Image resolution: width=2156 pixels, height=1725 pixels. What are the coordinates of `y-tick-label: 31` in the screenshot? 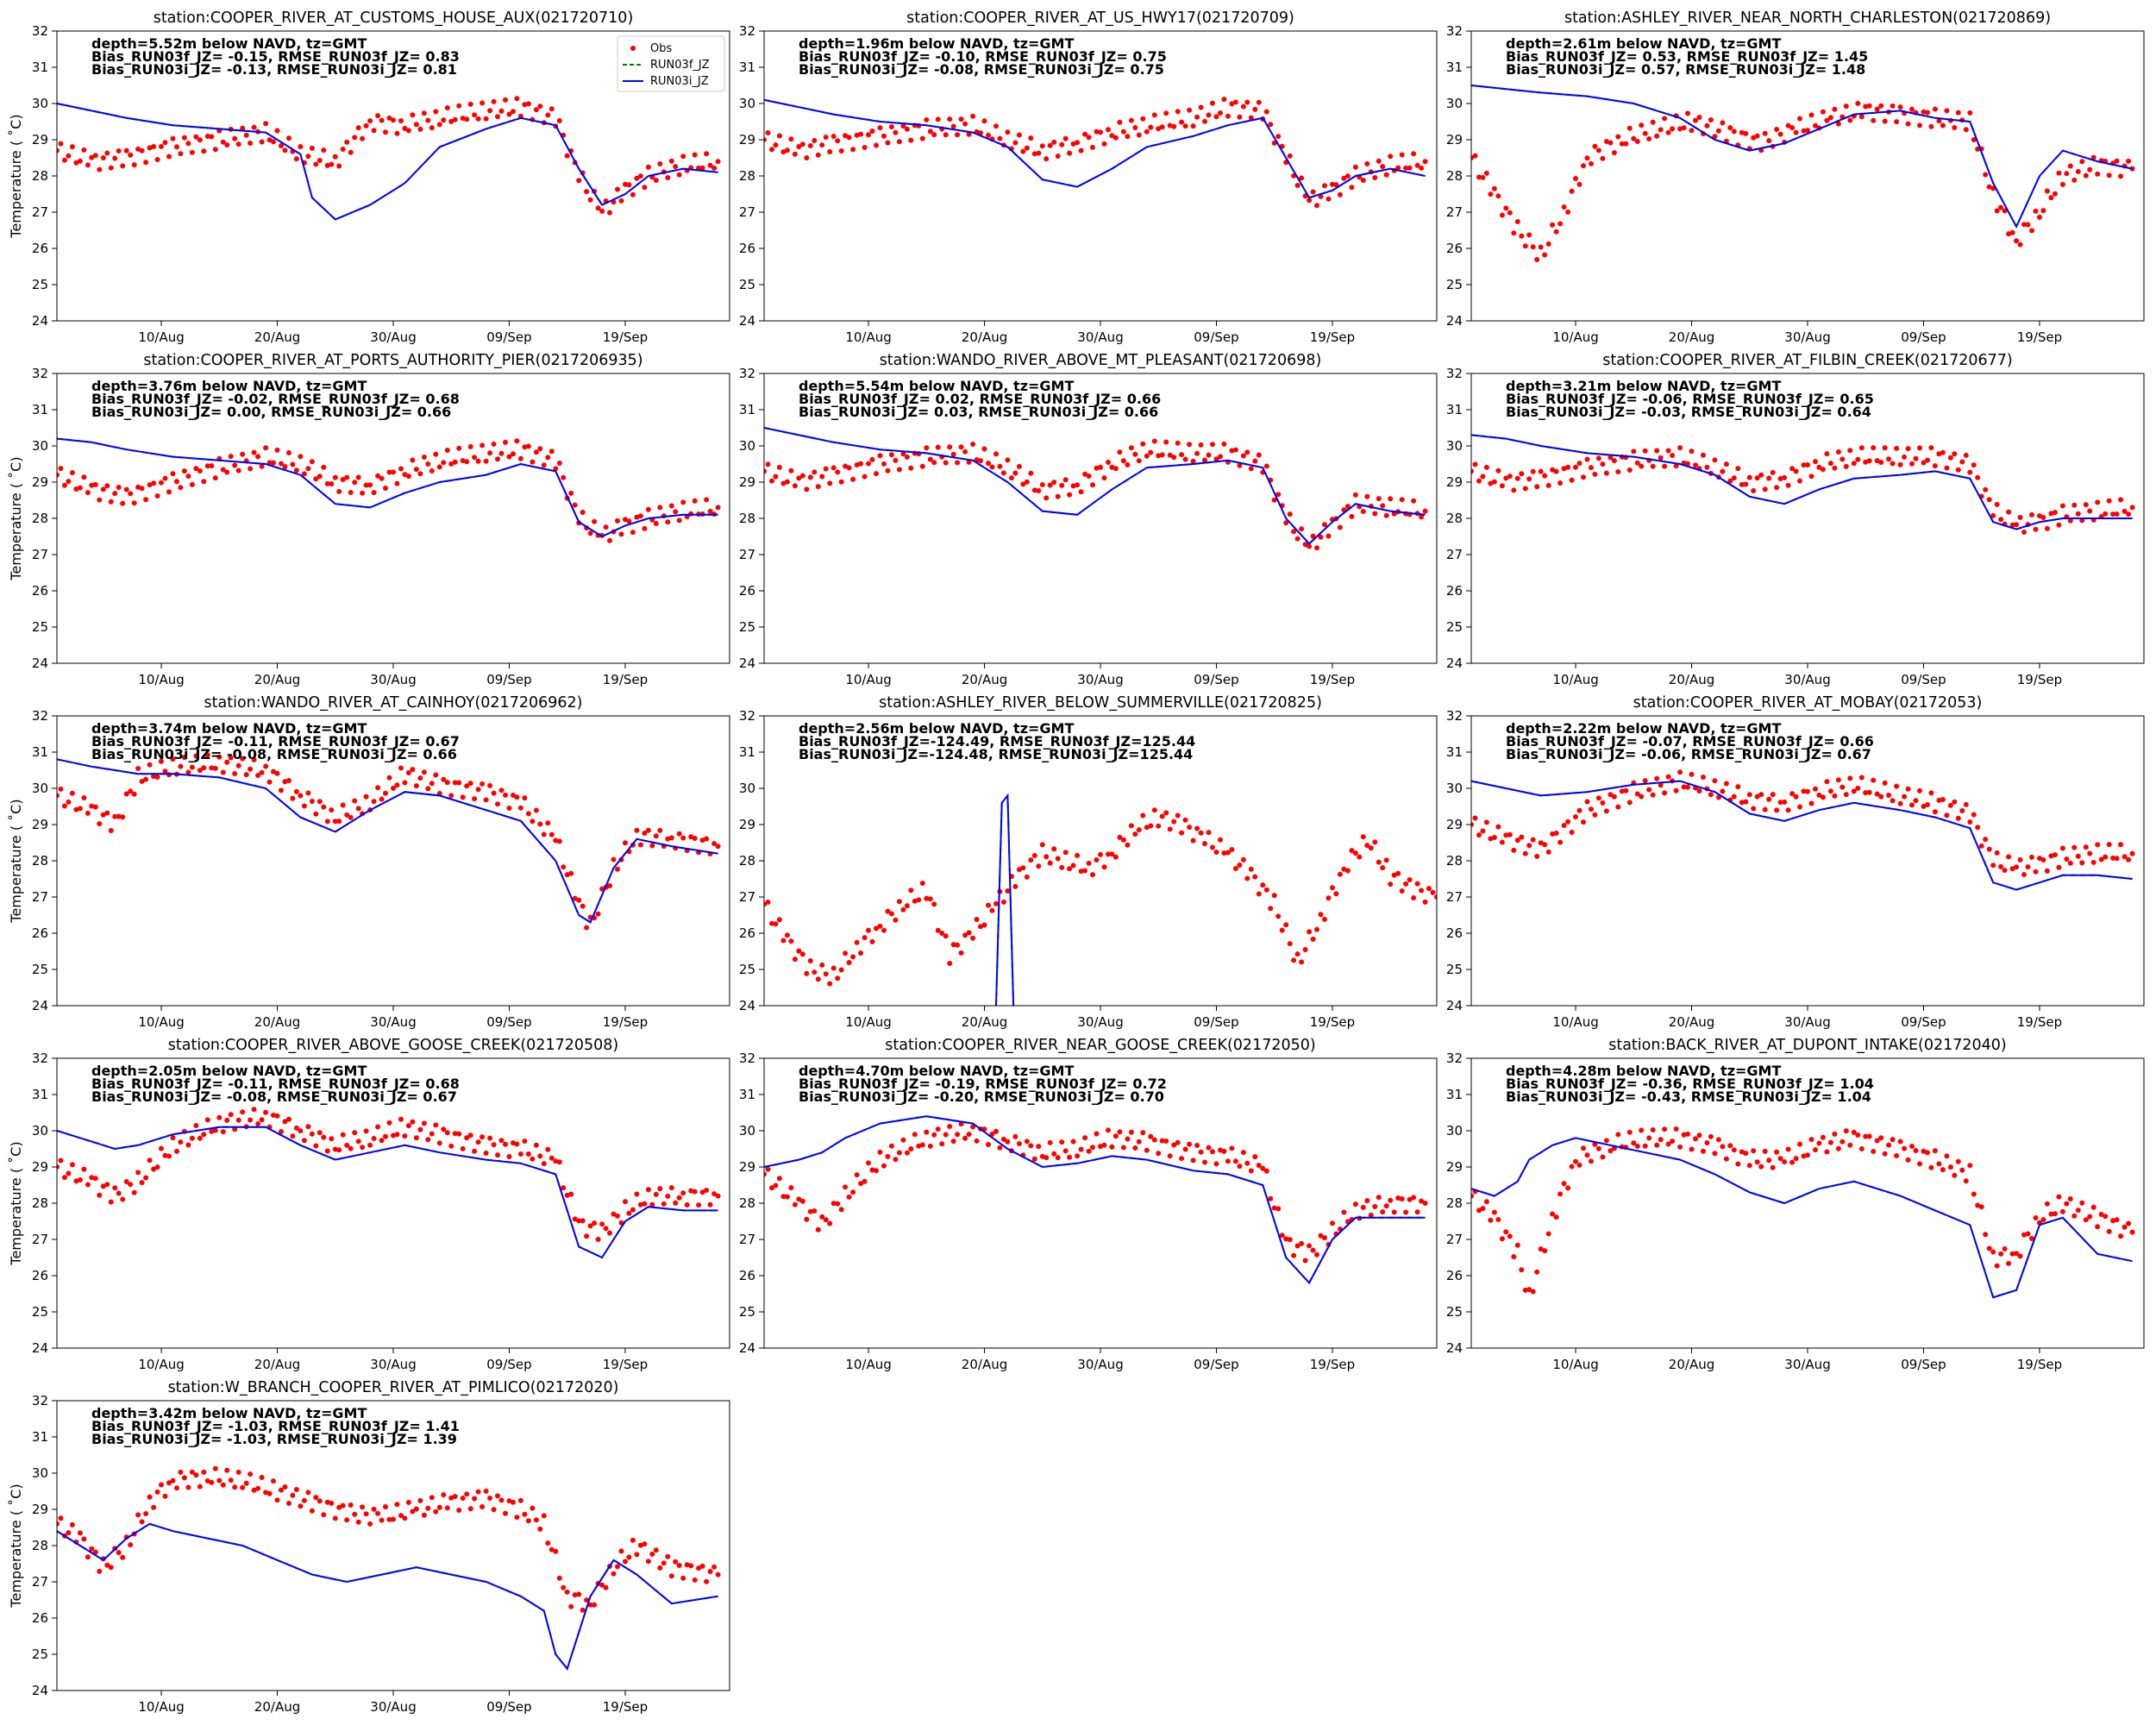 It's located at (1454, 1094).